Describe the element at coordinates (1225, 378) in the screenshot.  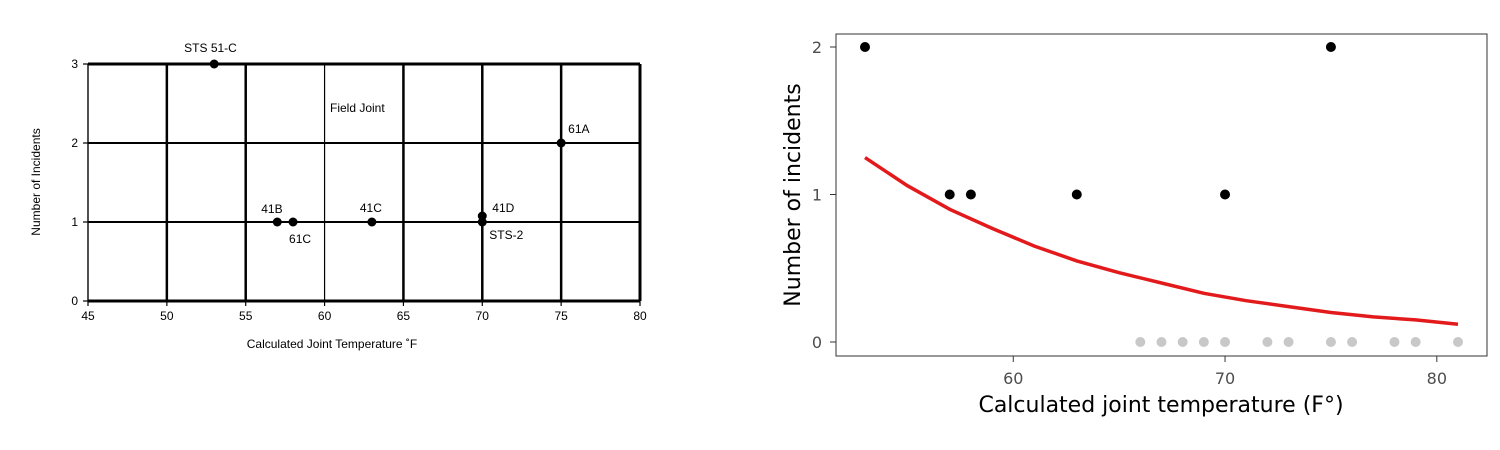
I see `right-x-tick-label: 70` at that location.